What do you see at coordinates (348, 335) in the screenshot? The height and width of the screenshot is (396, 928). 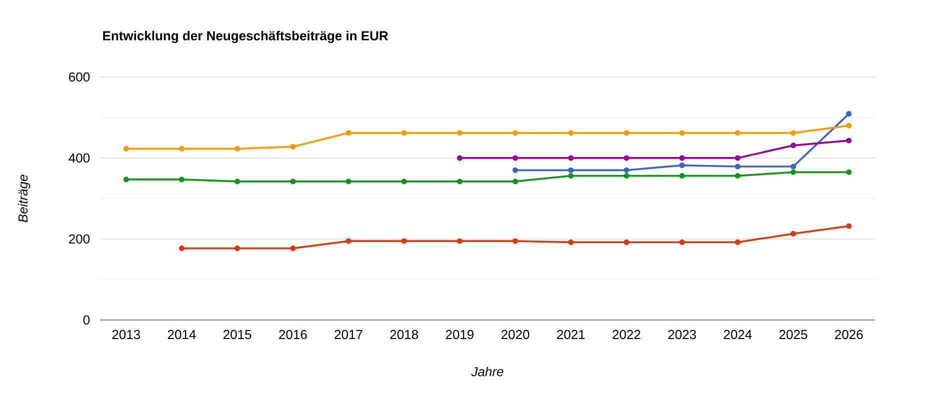 I see `x-tick-label: 2017` at bounding box center [348, 335].